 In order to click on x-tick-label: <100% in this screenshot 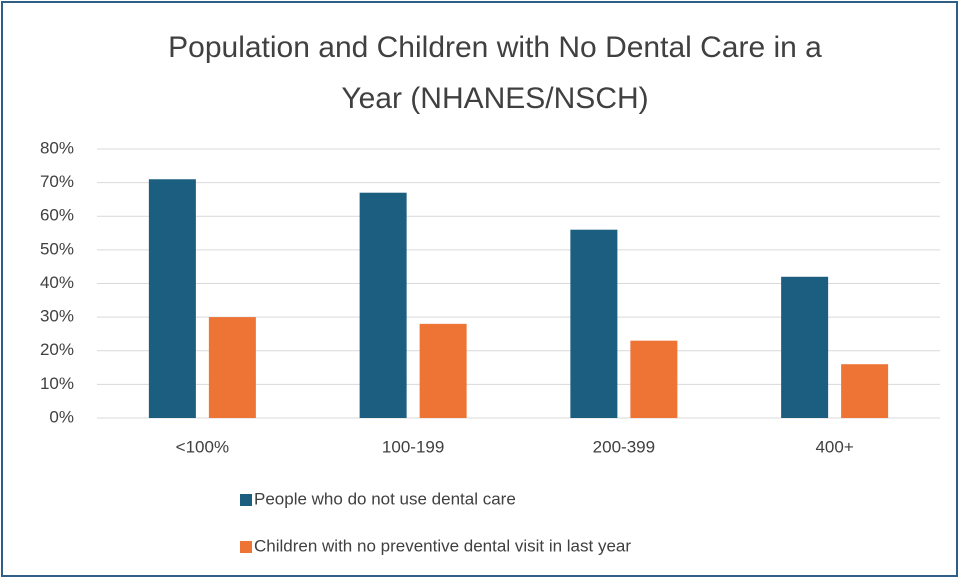, I will do `click(202, 446)`.